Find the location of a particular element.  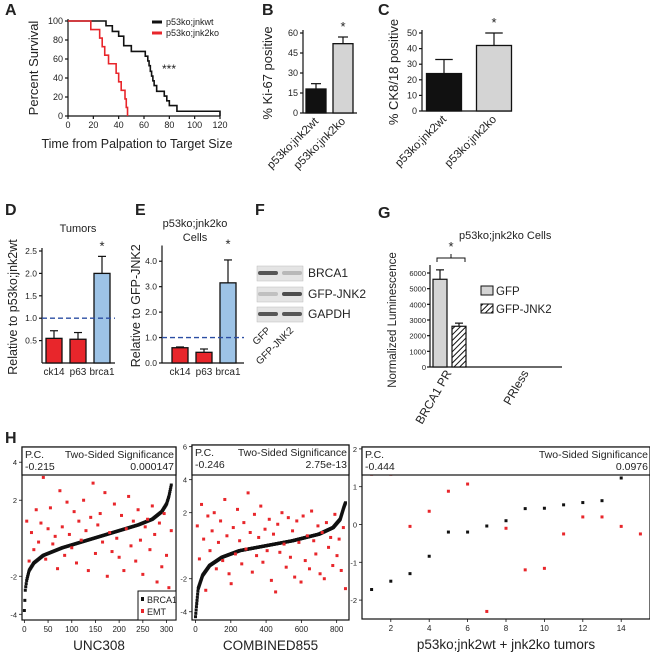

y-tick-label: 1.5 is located at coordinates (31, 296).